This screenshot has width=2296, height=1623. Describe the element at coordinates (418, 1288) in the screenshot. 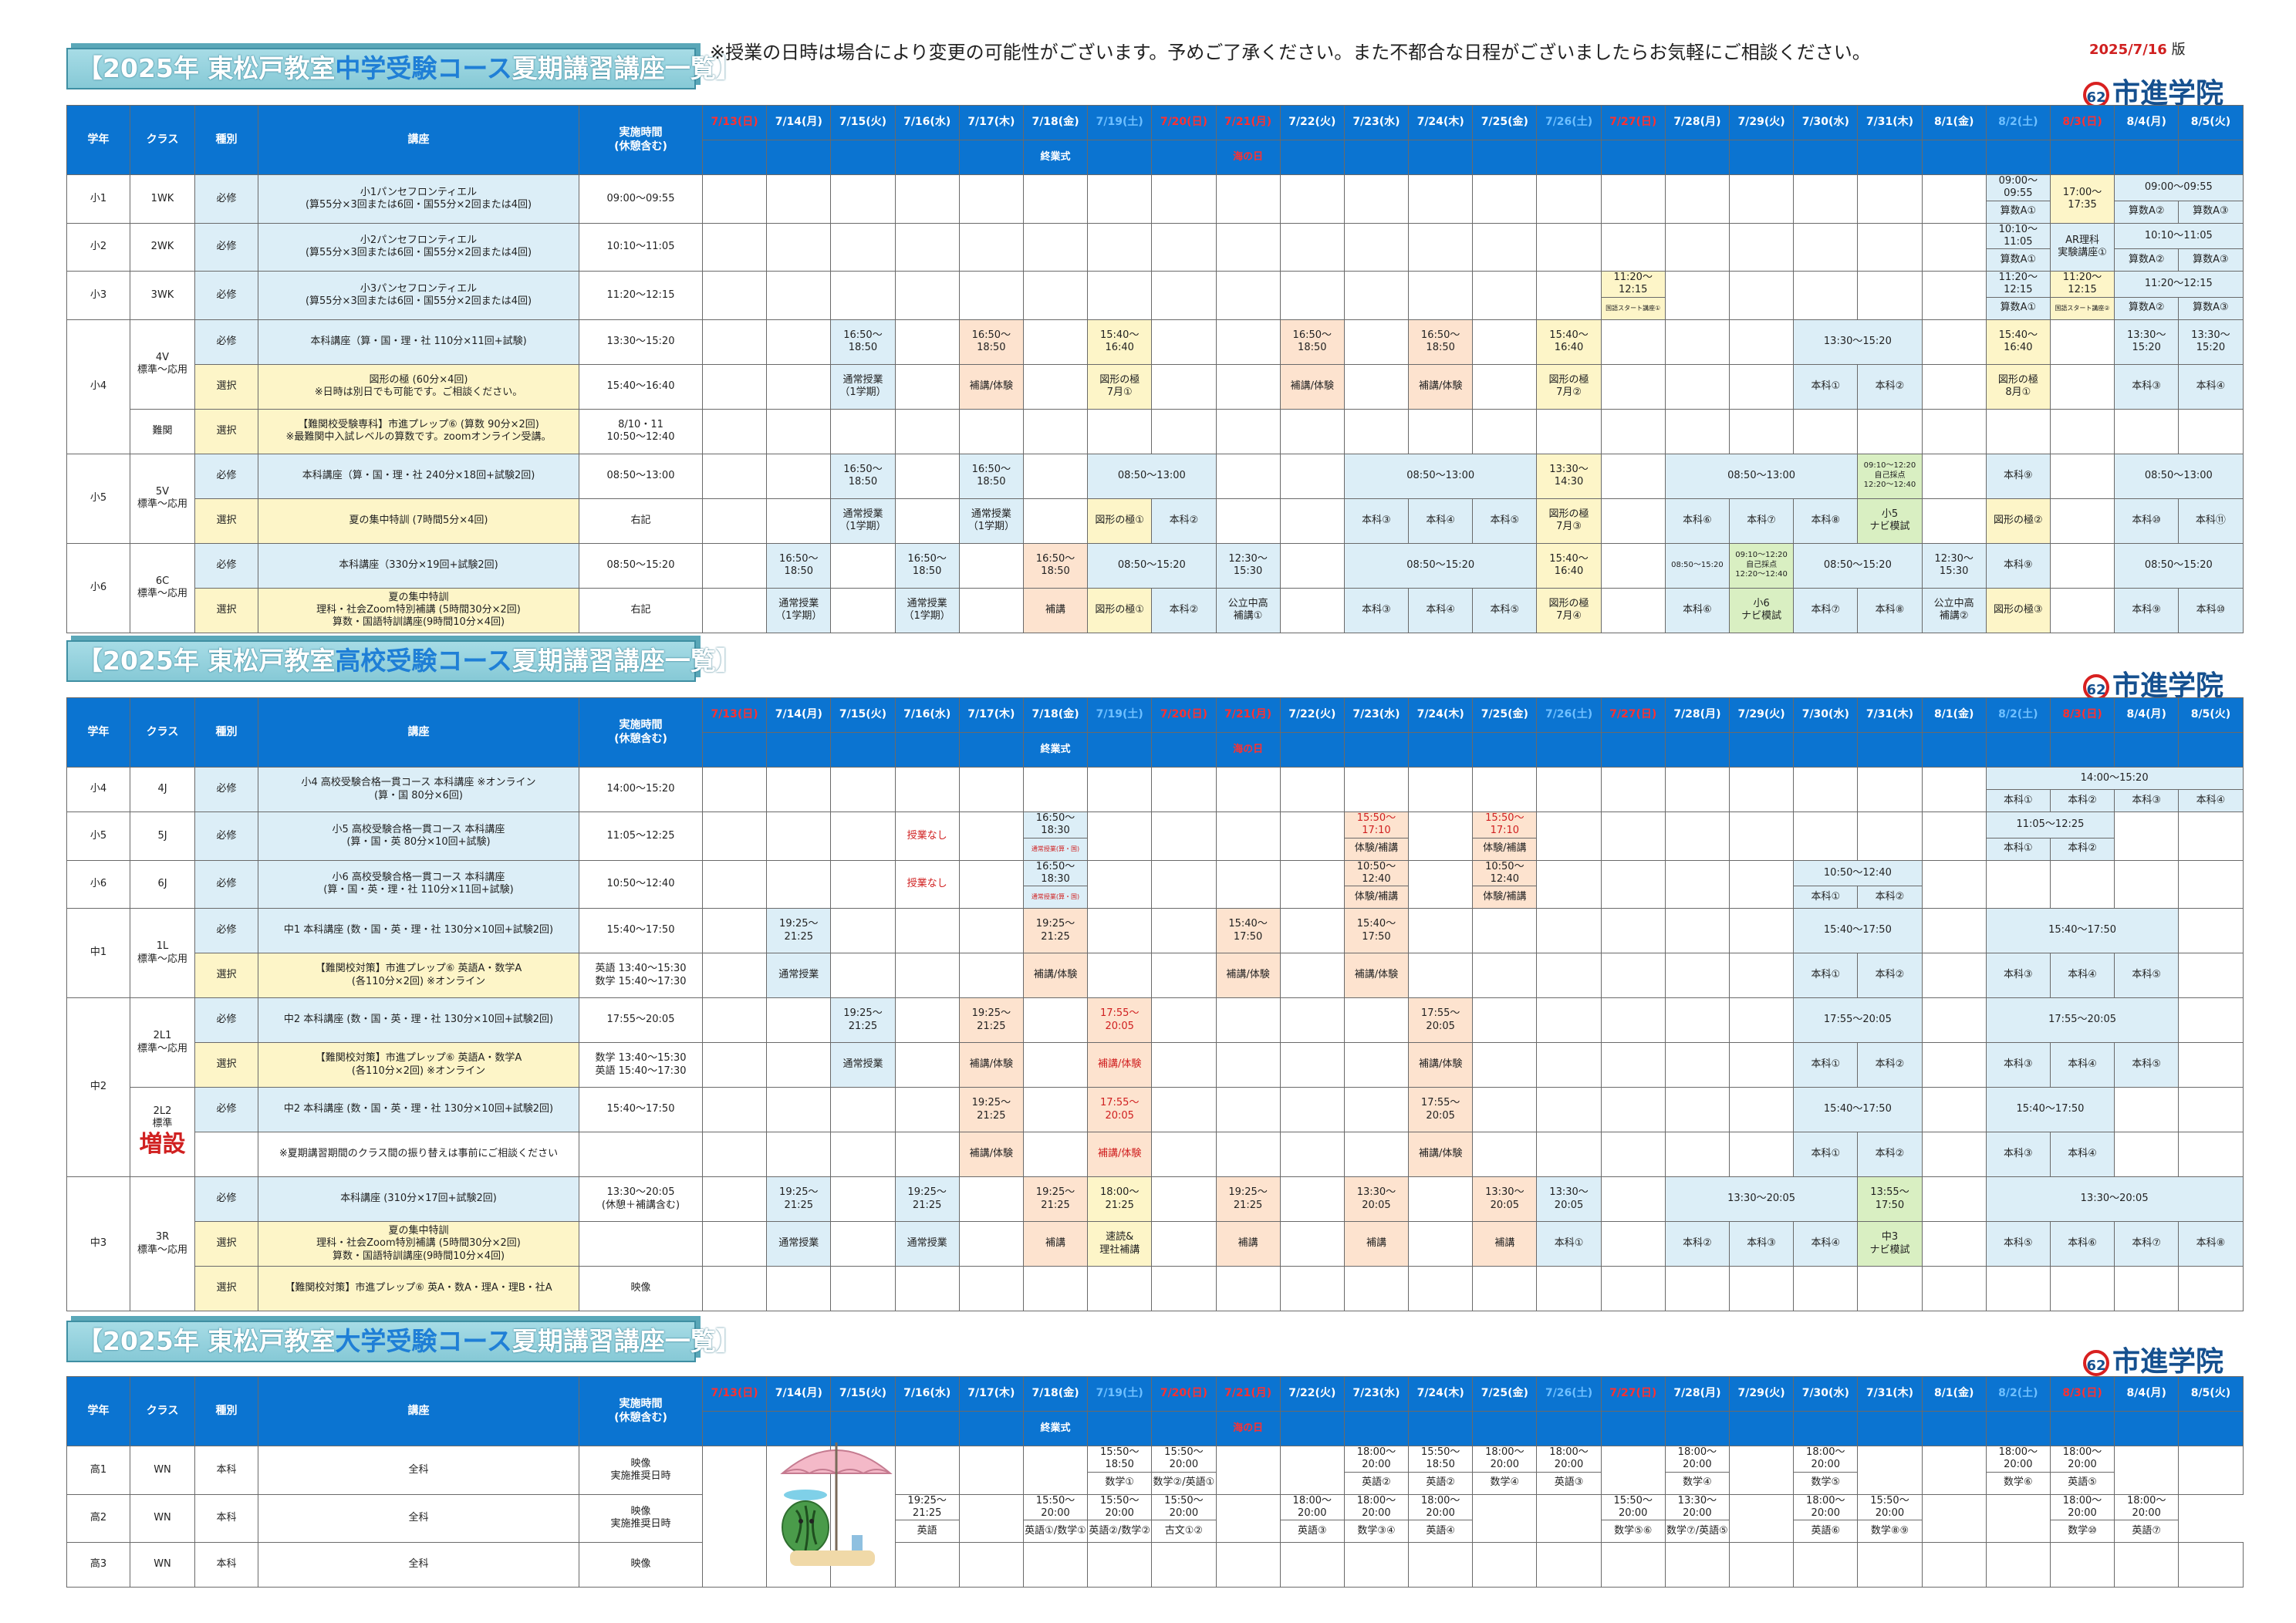

I see `course-cell: 【難関校対策】市進プレップ⑥ 英A・数A・理A・理B・社A` at that location.